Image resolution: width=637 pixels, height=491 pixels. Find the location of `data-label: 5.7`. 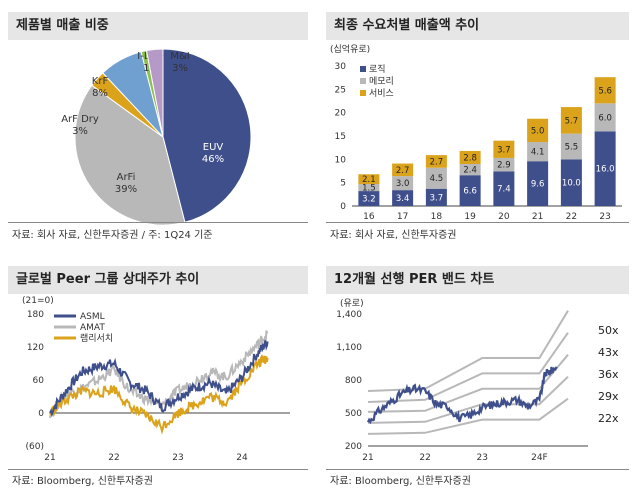

data-label: 5.7 is located at coordinates (572, 121).